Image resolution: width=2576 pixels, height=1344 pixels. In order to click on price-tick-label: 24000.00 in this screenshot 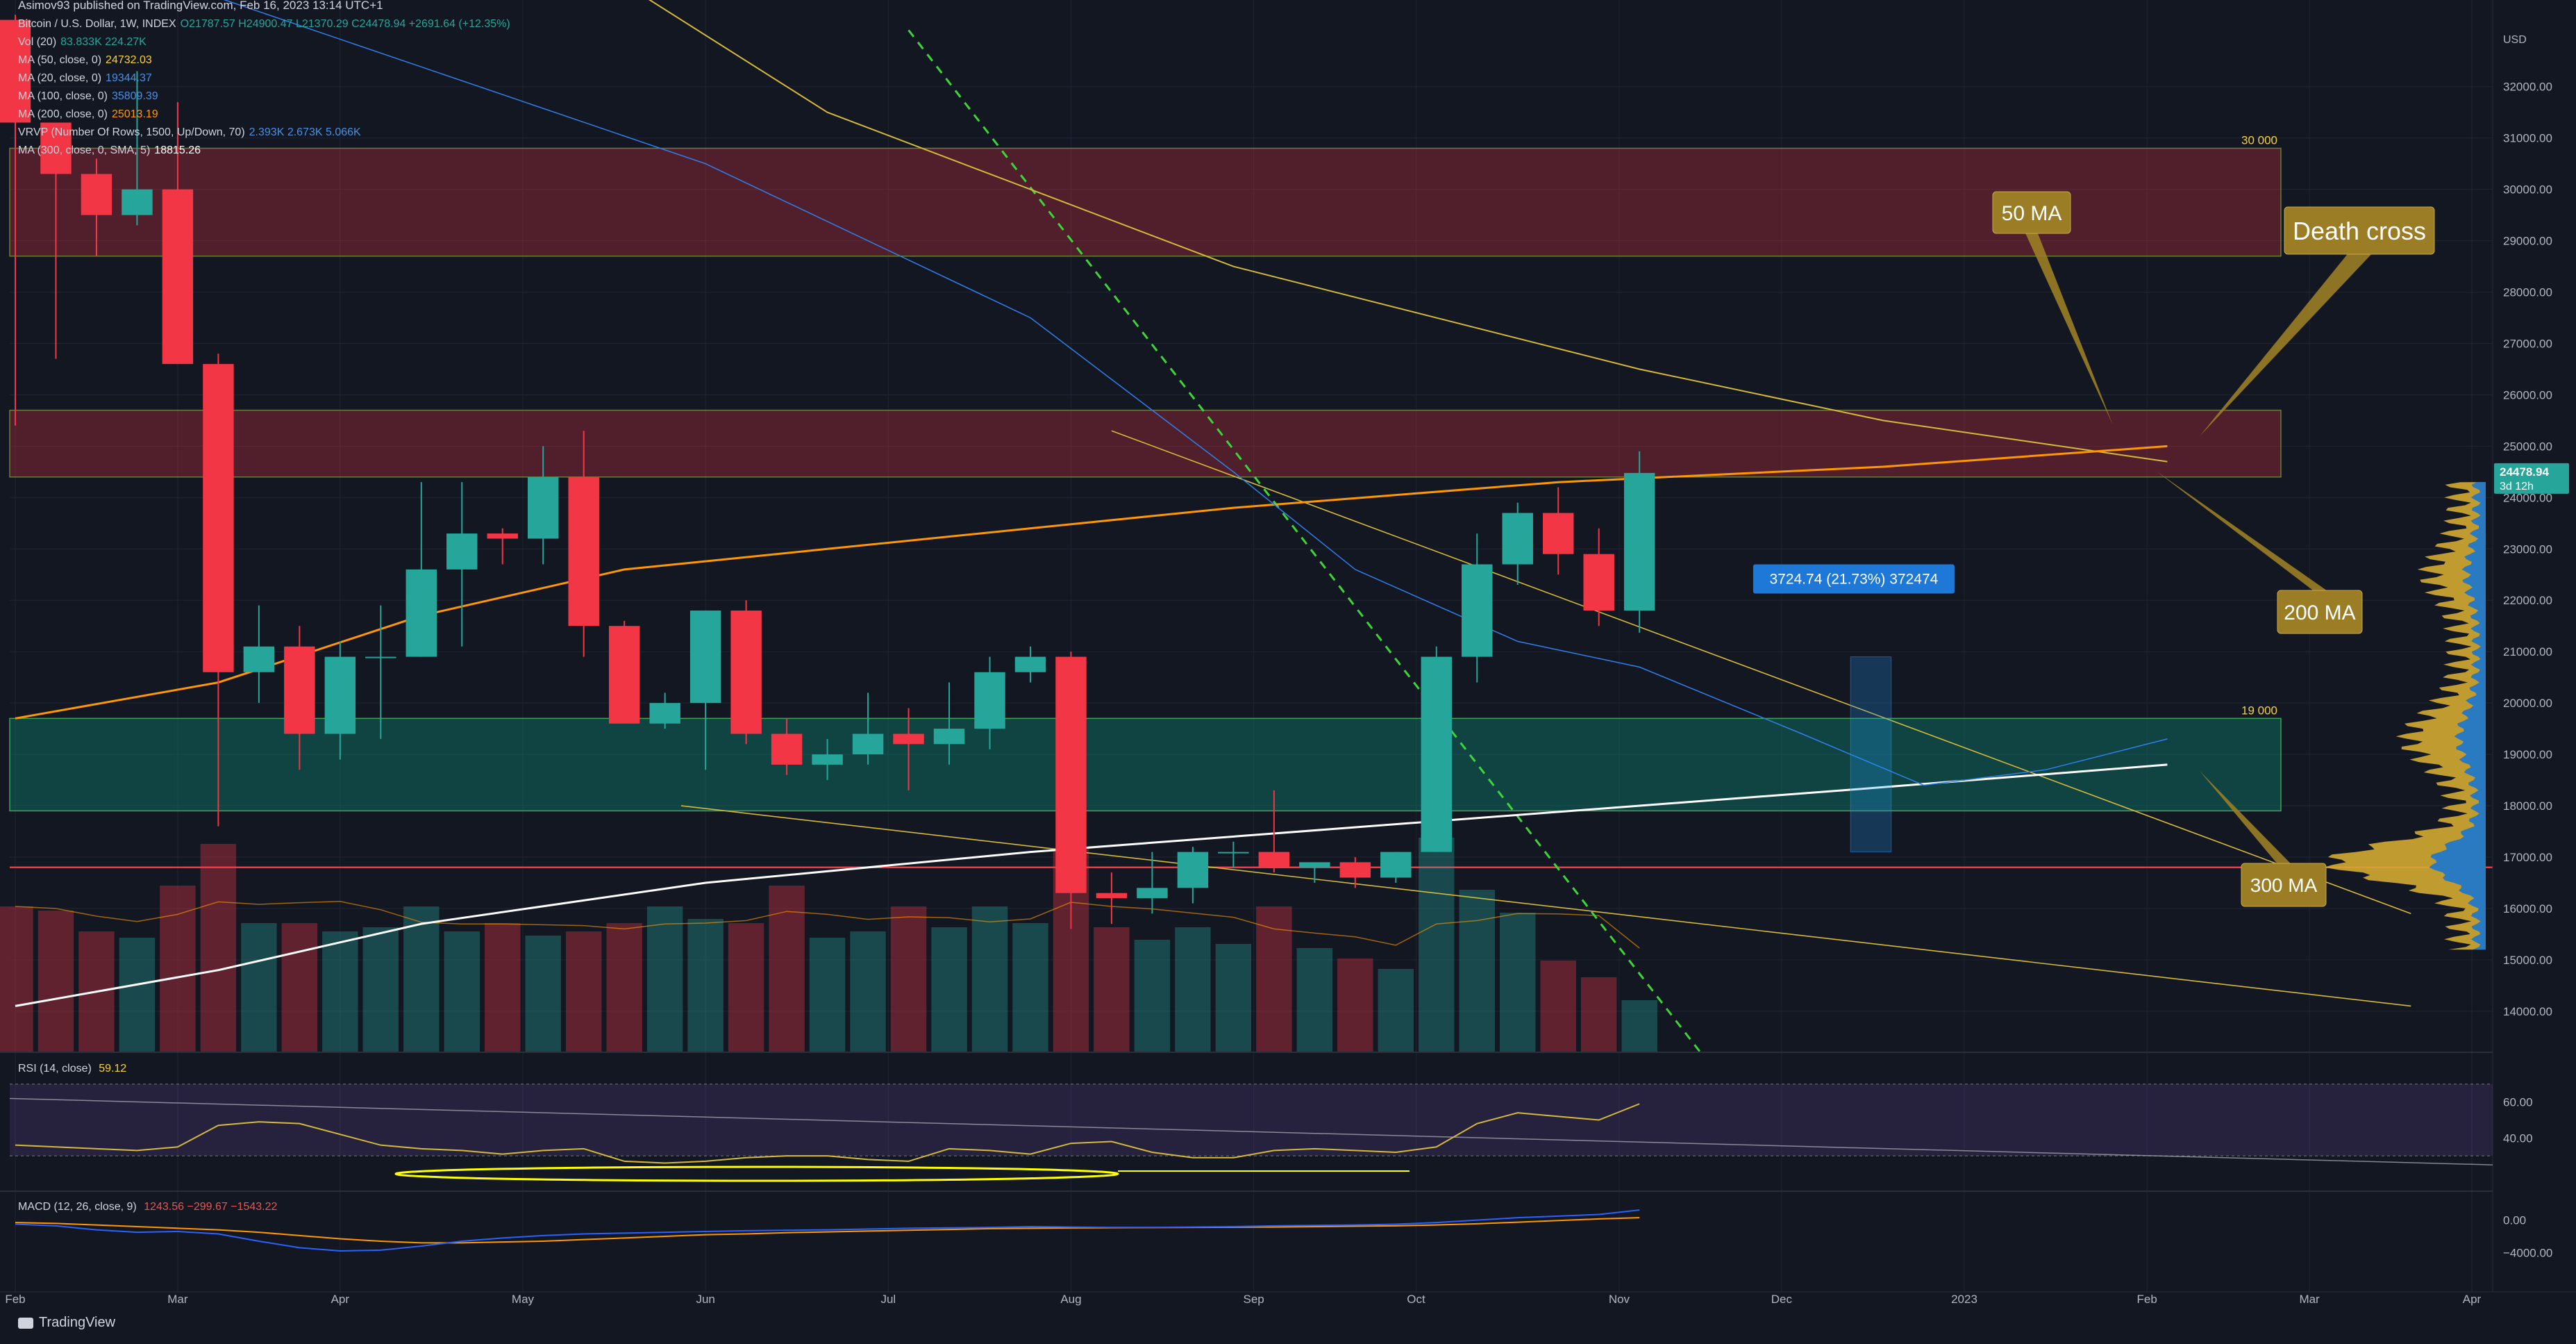, I will do `click(2527, 497)`.